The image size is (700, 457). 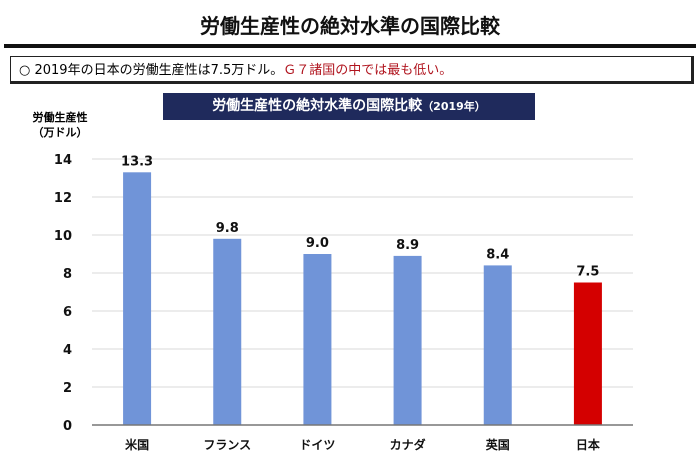 What do you see at coordinates (67, 350) in the screenshot?
I see `y-tick-label: 4` at bounding box center [67, 350].